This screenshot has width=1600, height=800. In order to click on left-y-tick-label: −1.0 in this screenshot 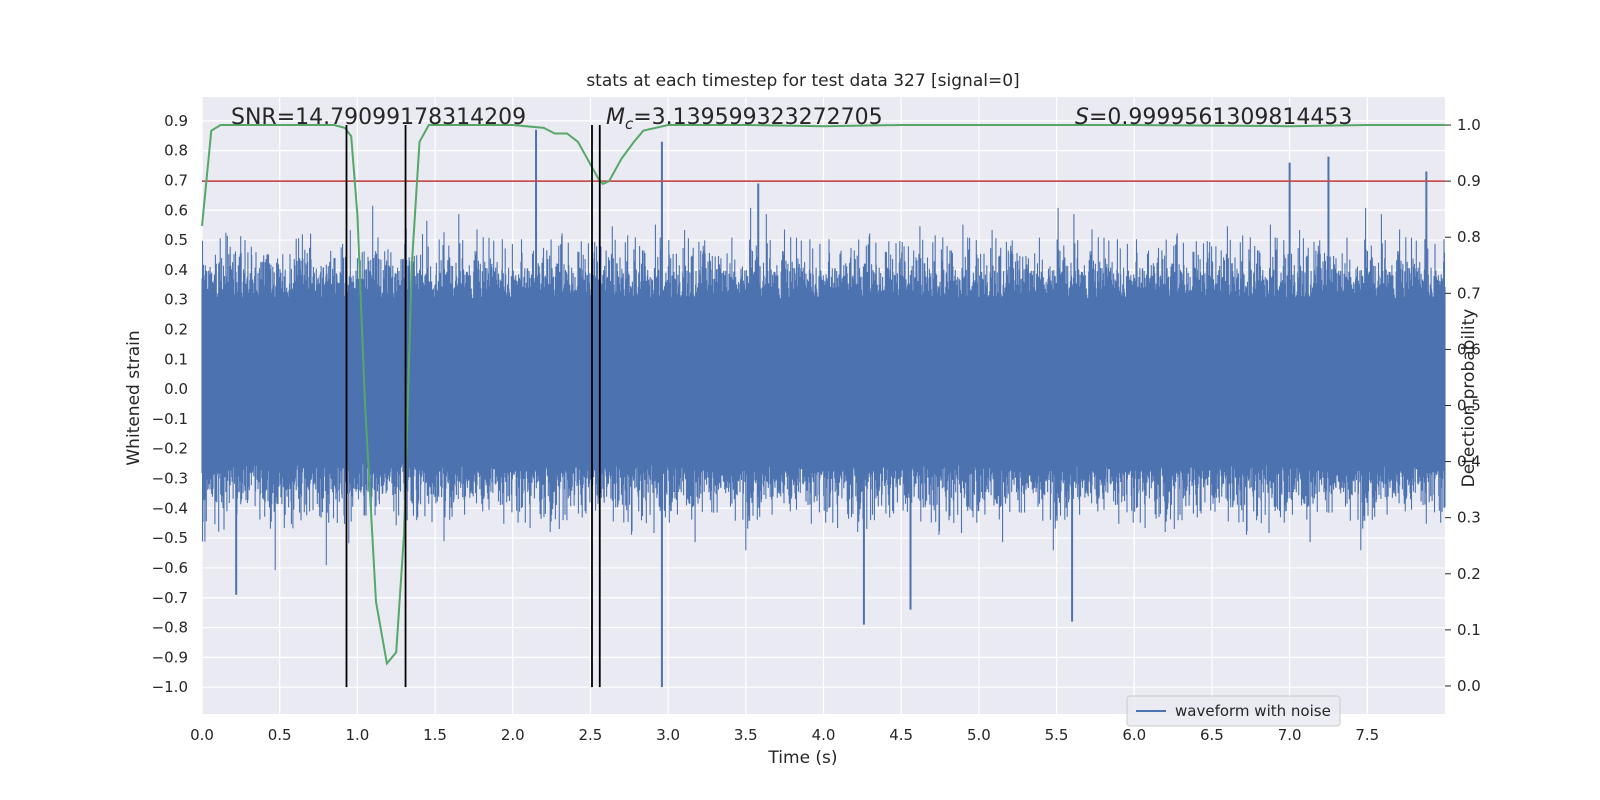, I will do `click(170, 687)`.